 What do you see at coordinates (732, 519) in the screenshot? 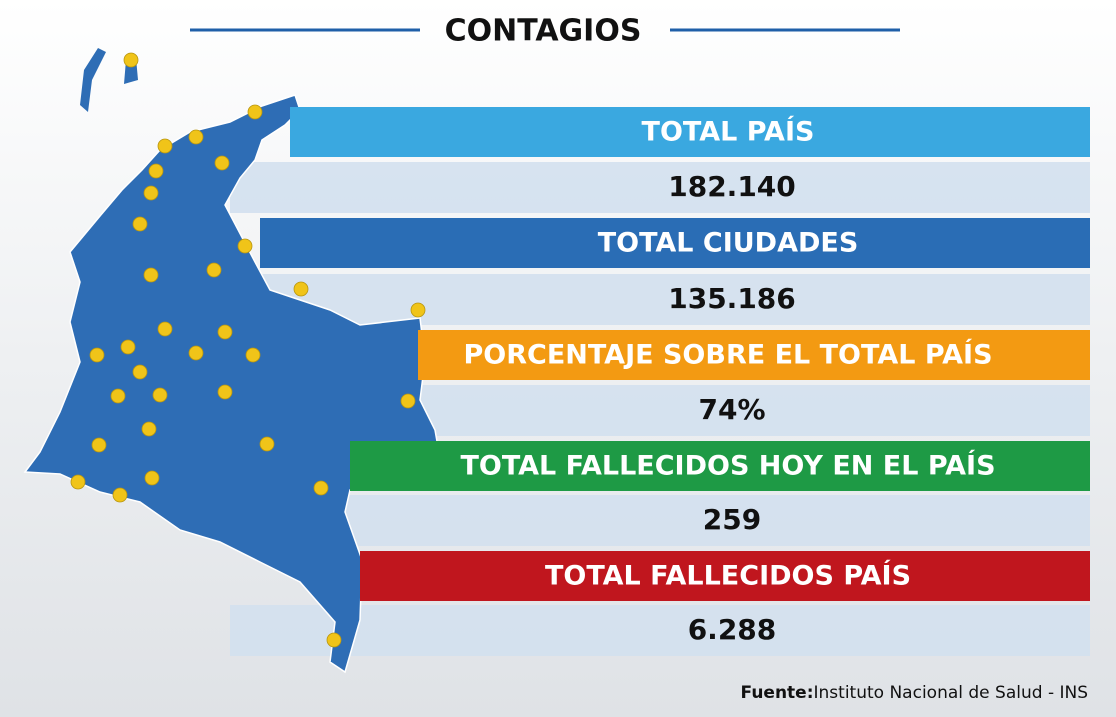
I see `stat-value: 259` at bounding box center [732, 519].